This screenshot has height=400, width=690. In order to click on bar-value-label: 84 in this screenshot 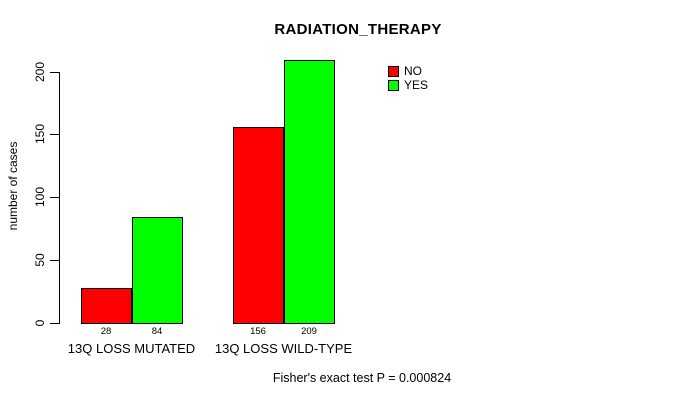, I will do `click(157, 331)`.